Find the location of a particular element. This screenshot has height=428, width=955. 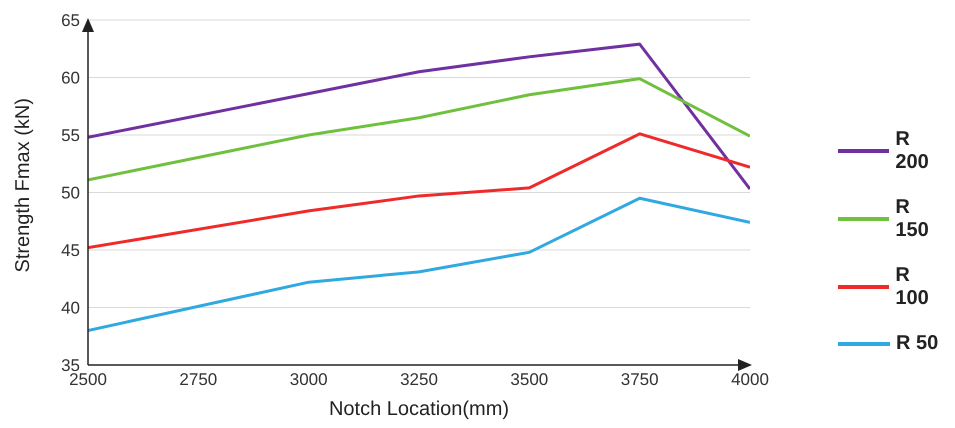

legend-label: R 50 is located at coordinates (917, 343).